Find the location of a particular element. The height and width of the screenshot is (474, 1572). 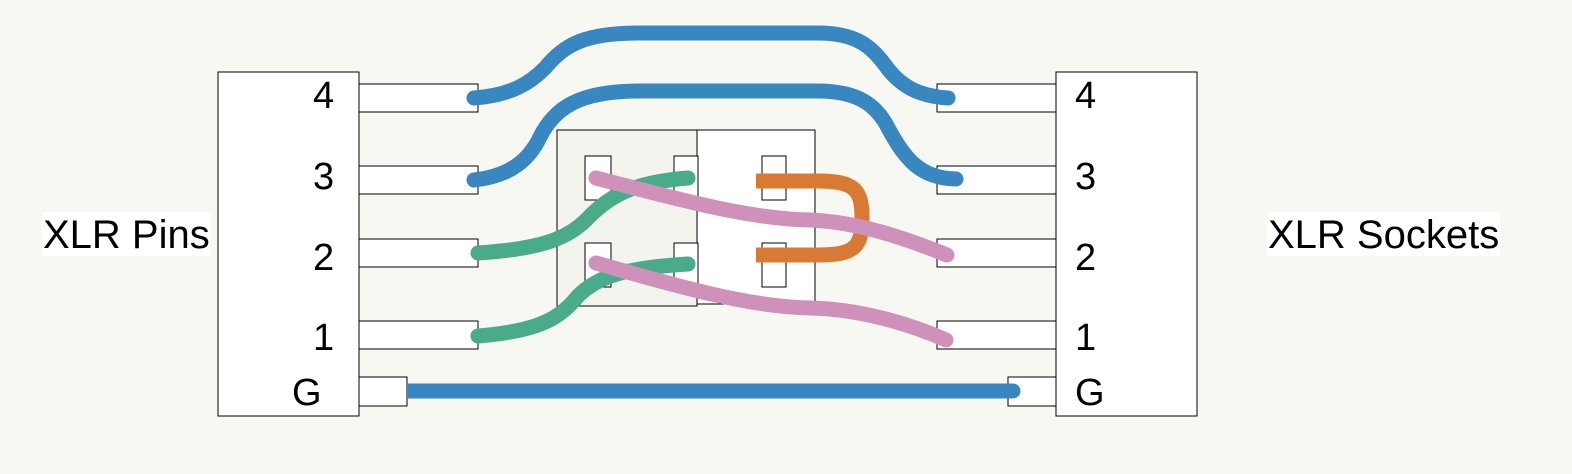

left-pin-4-tab is located at coordinates (418, 98).